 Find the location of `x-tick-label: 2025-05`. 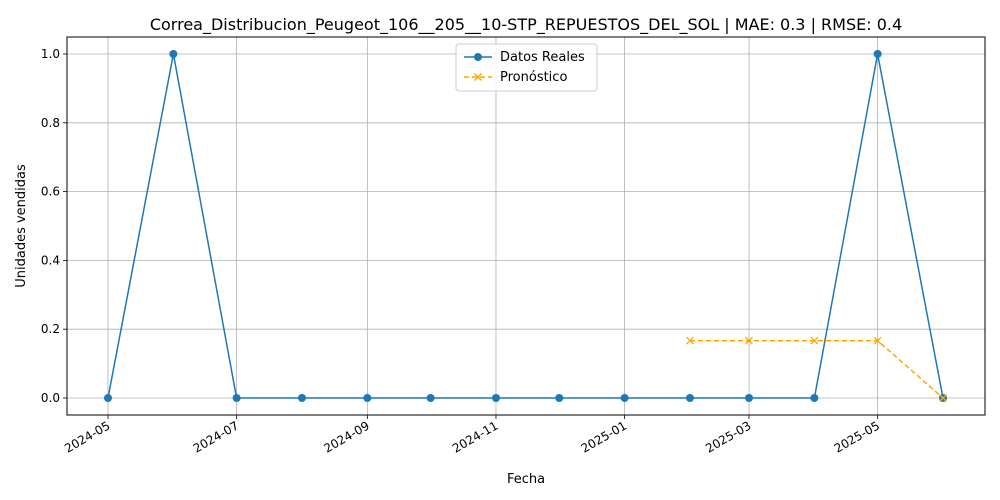

x-tick-label: 2025-05 is located at coordinates (857, 436).